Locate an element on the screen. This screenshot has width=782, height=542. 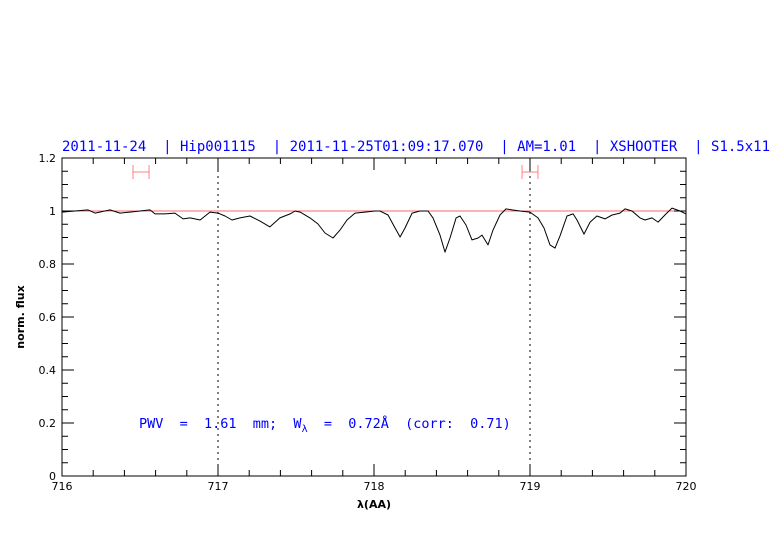
pwv-annotation-main: PWV = 1.61 mm; W is located at coordinates (220, 424).